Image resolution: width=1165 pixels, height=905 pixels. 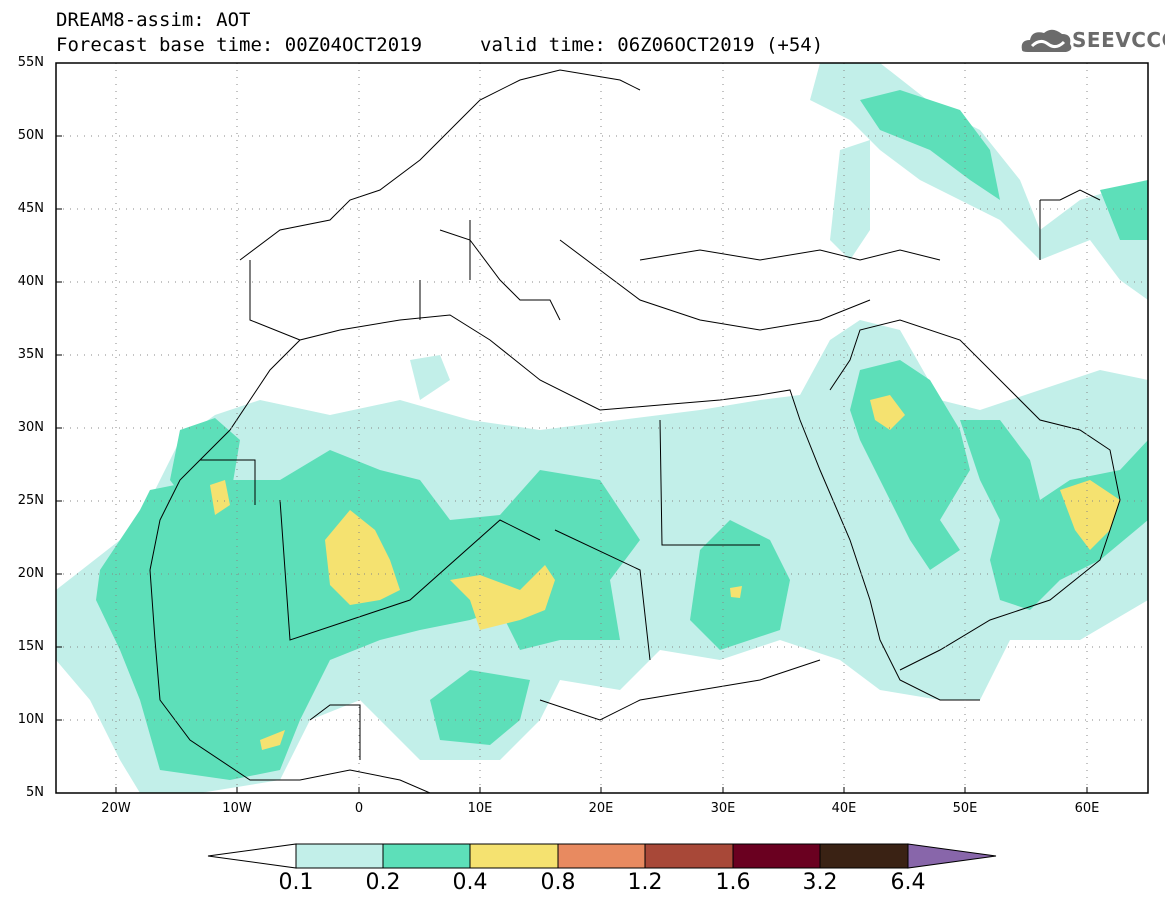 I want to click on logo-text: SEEVCCC, so click(x=1118, y=40).